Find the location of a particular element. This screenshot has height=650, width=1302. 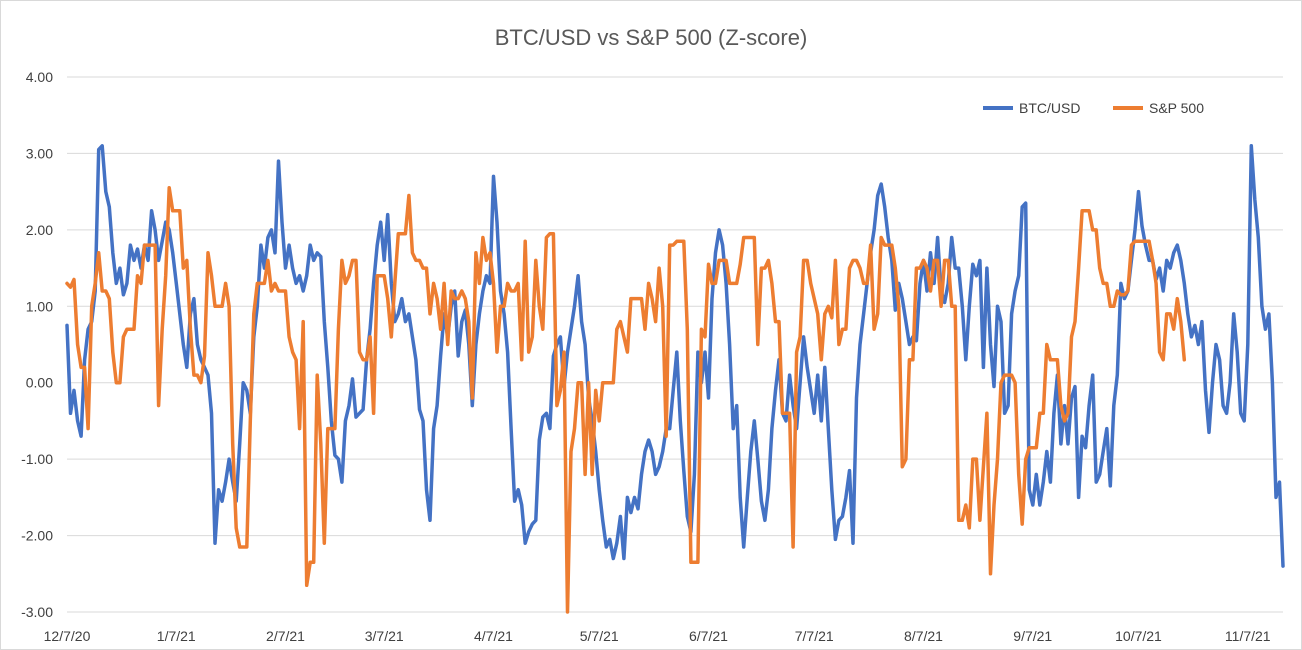

y-tick-label: -1.00 is located at coordinates (37, 459).